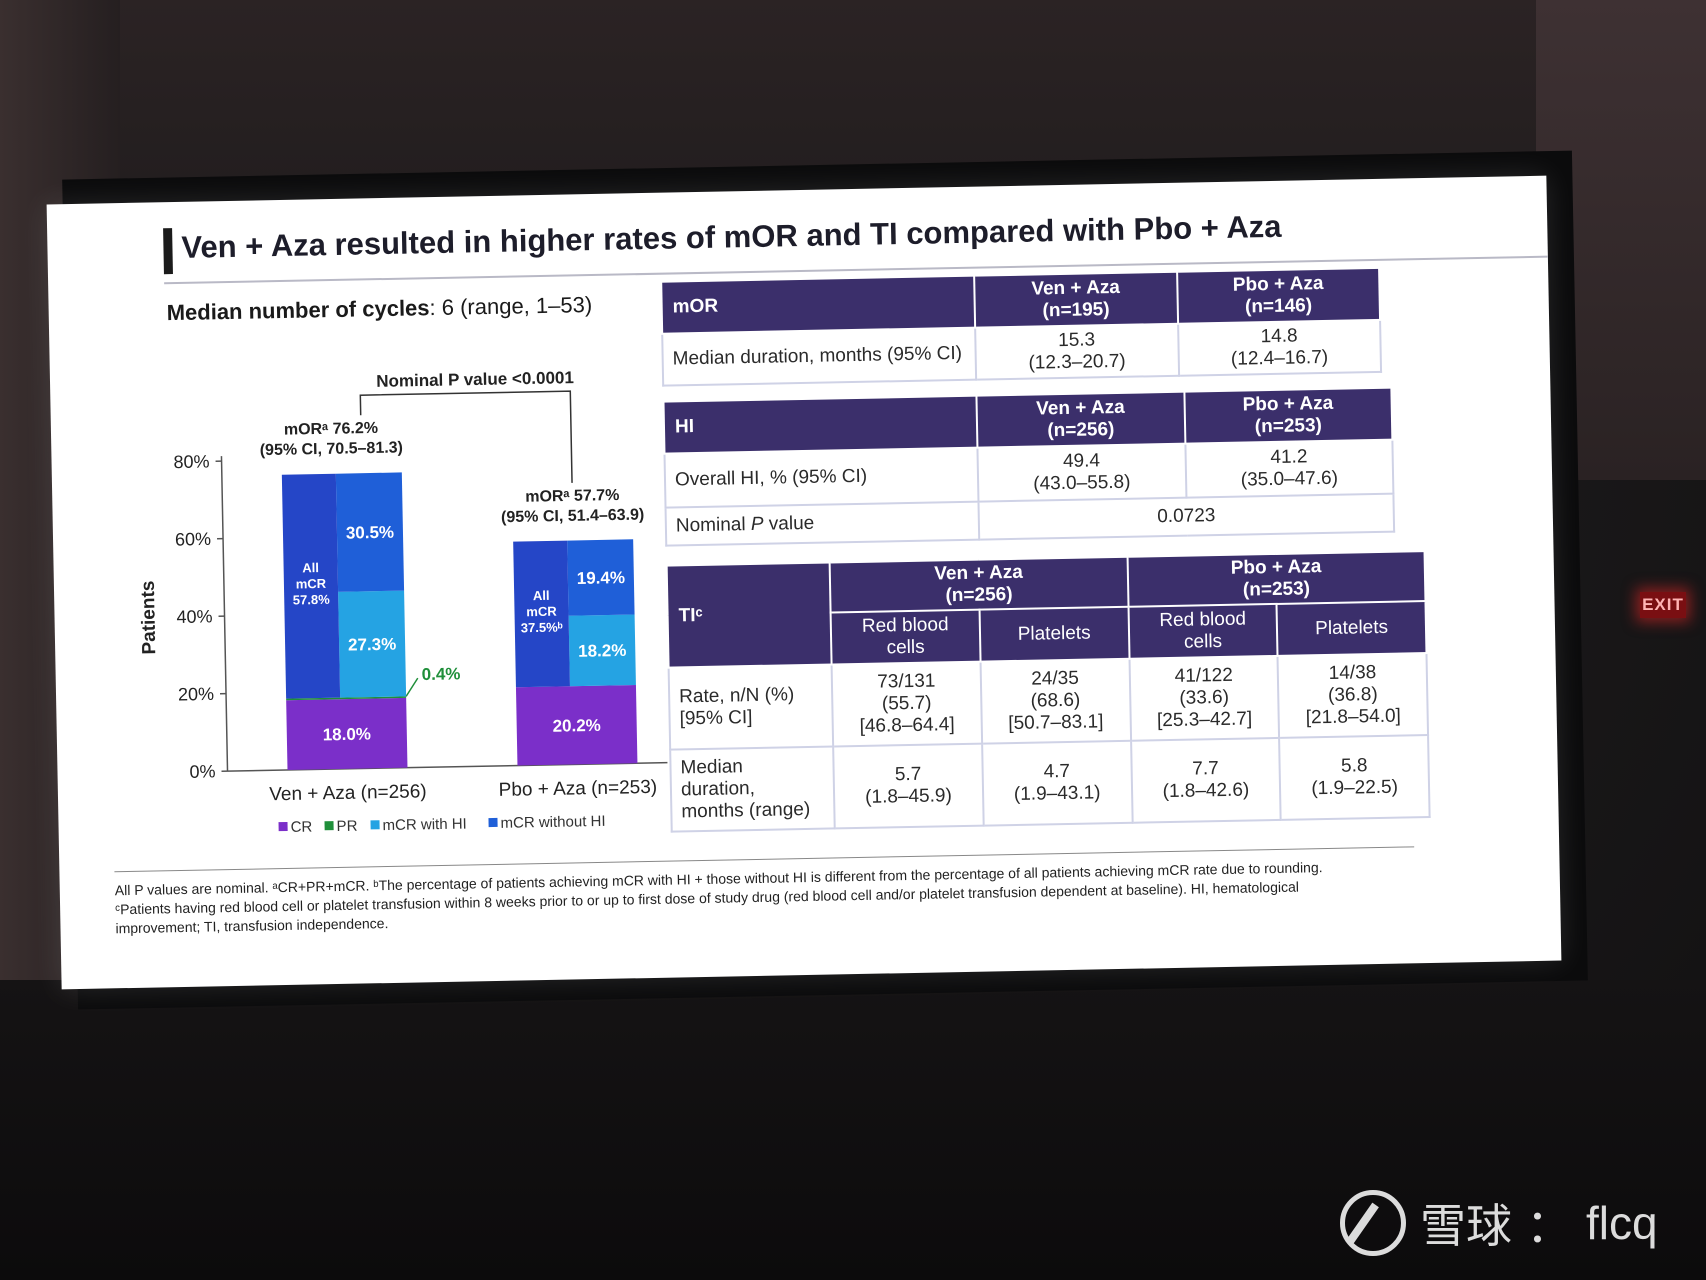 This screenshot has height=1280, width=1706. I want to click on ti-dur-pbo-plt-range: (1.9–22.5), so click(1355, 788).